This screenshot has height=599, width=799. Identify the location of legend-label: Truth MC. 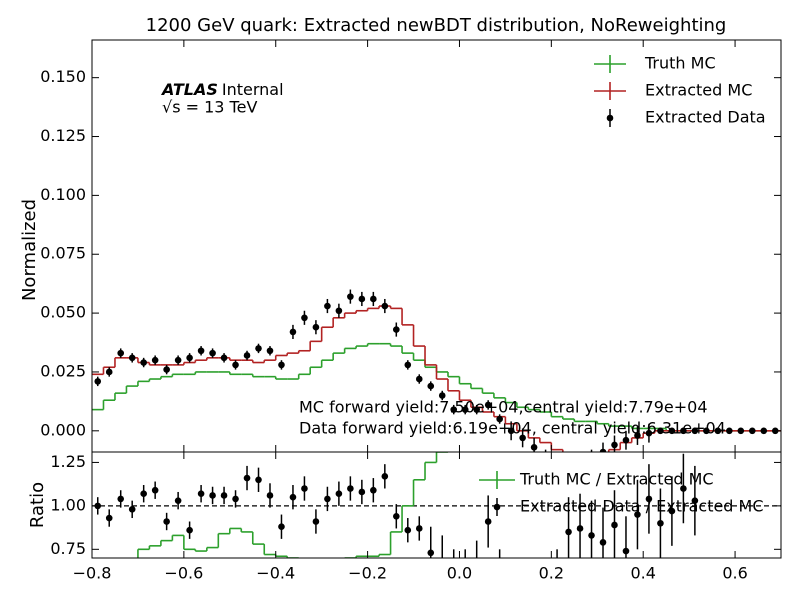
(680, 63).